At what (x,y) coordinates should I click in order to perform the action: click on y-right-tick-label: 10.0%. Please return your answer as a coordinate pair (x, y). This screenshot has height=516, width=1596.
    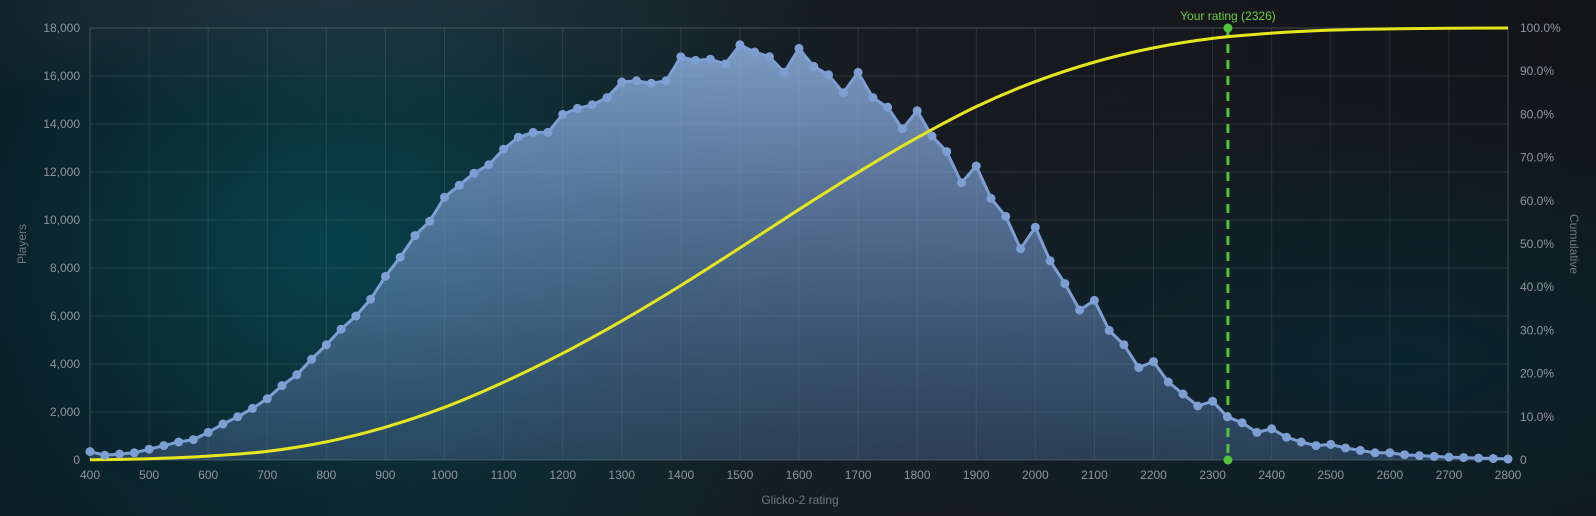
    Looking at the image, I should click on (1537, 417).